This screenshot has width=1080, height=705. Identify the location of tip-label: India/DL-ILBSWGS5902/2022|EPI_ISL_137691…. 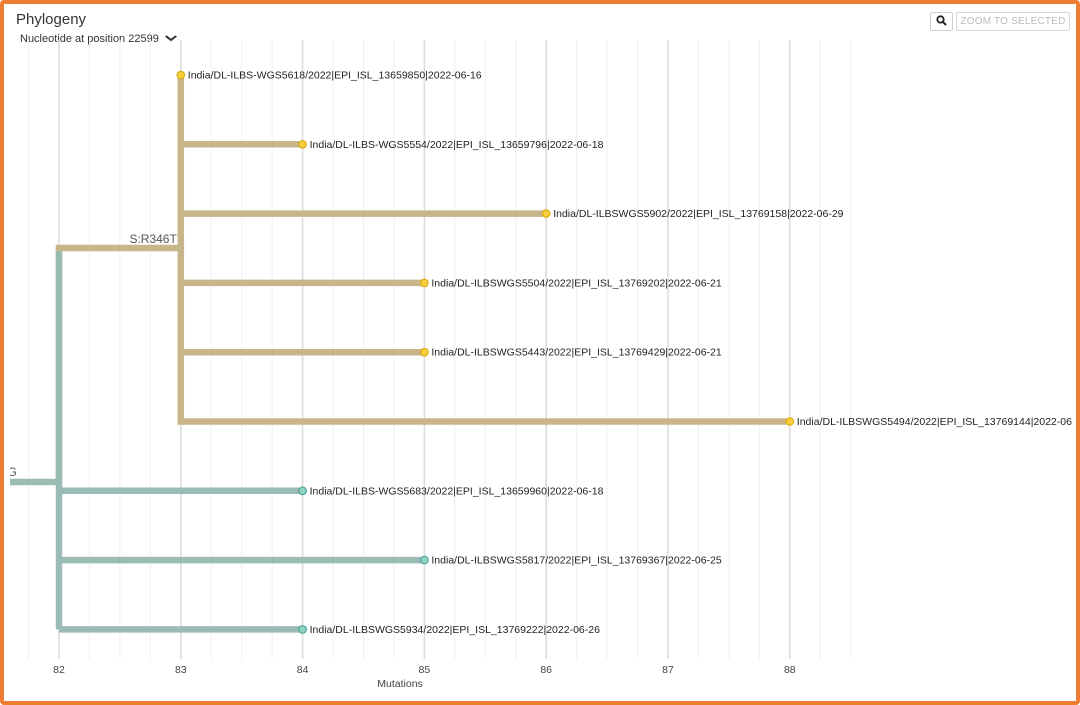
(698, 214).